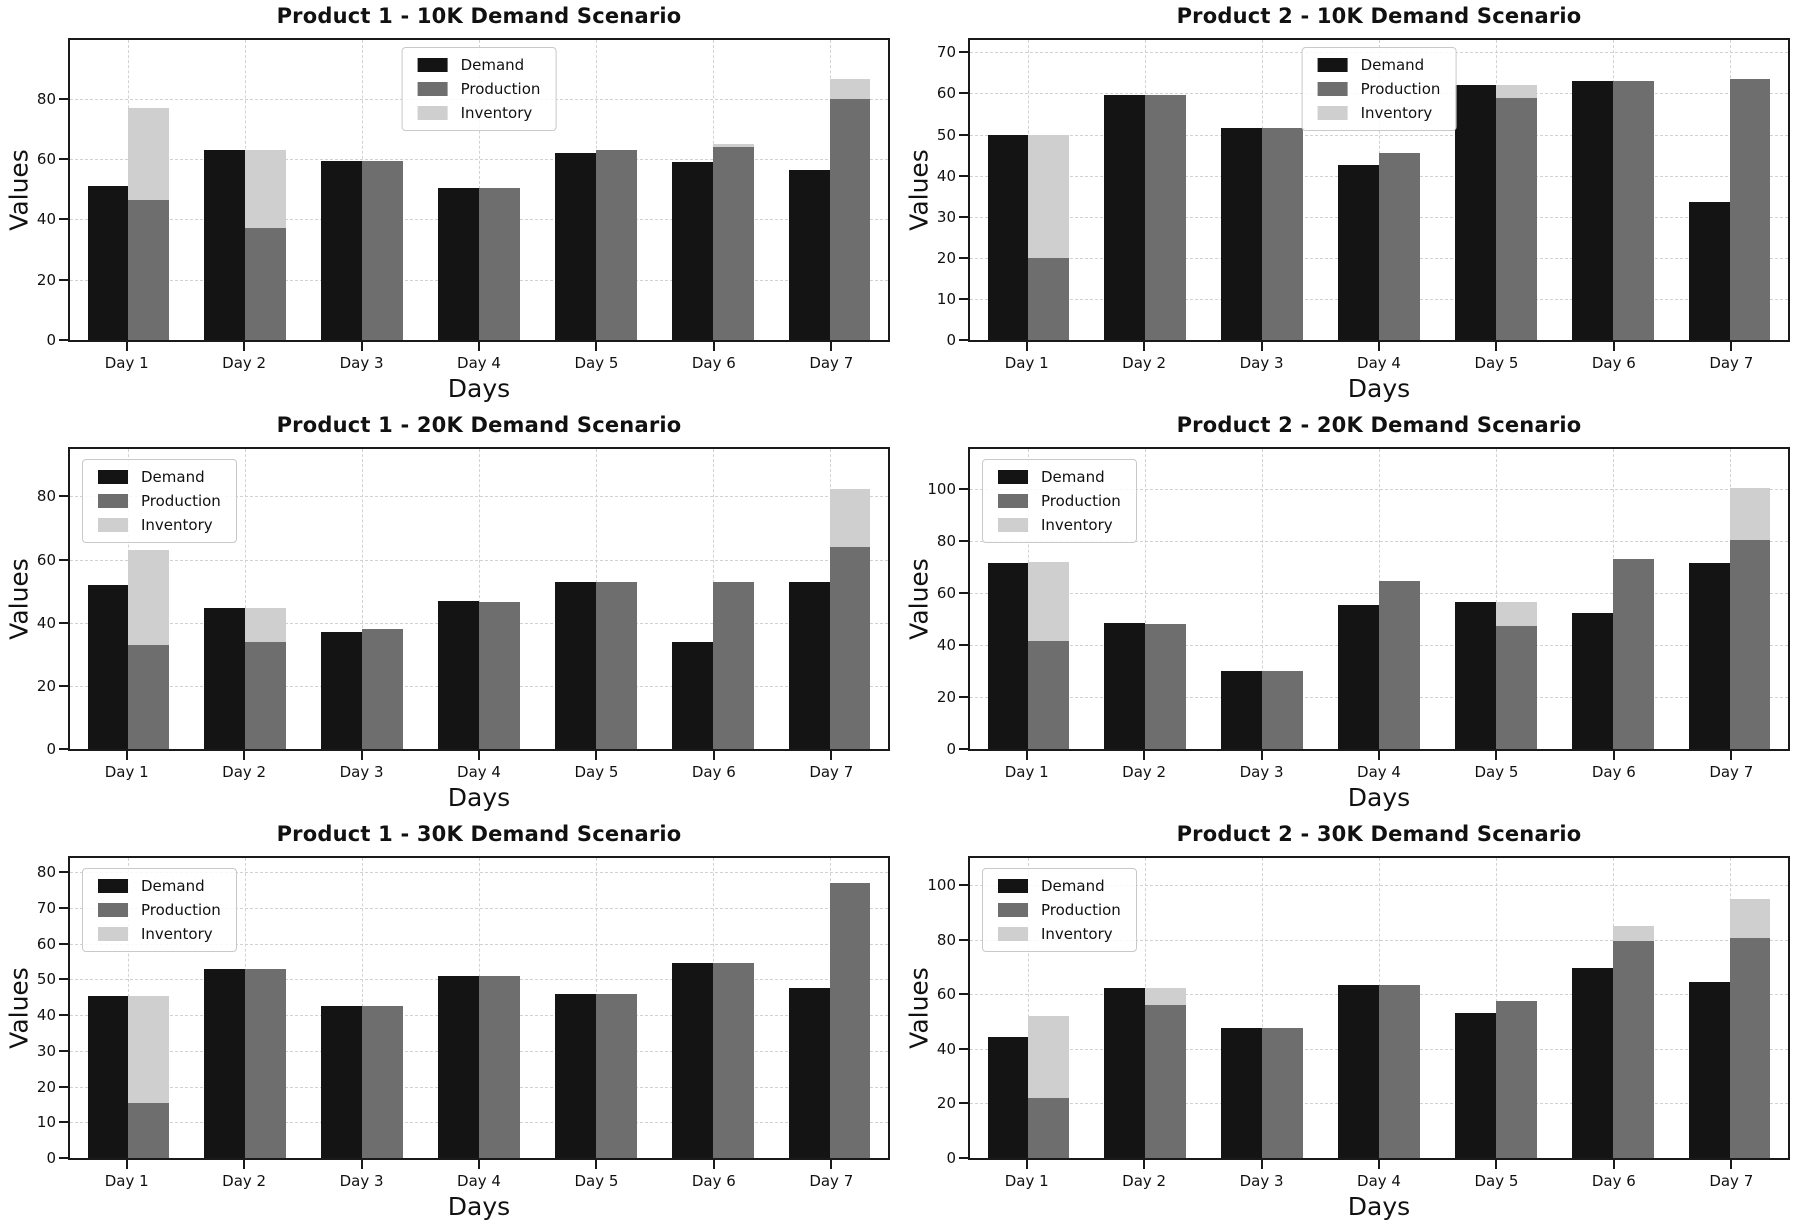 Image resolution: width=1800 pixels, height=1228 pixels. What do you see at coordinates (361, 772) in the screenshot?
I see `x-tick-label: Day 3` at bounding box center [361, 772].